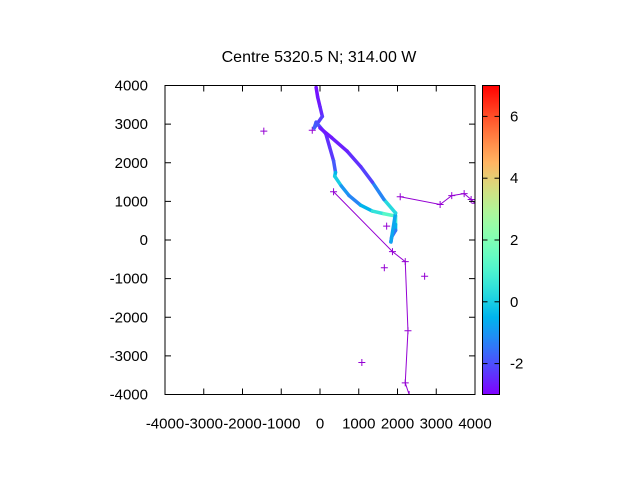 The width and height of the screenshot is (640, 480). What do you see at coordinates (131, 86) in the screenshot?
I see `y-tick-label: 4000` at bounding box center [131, 86].